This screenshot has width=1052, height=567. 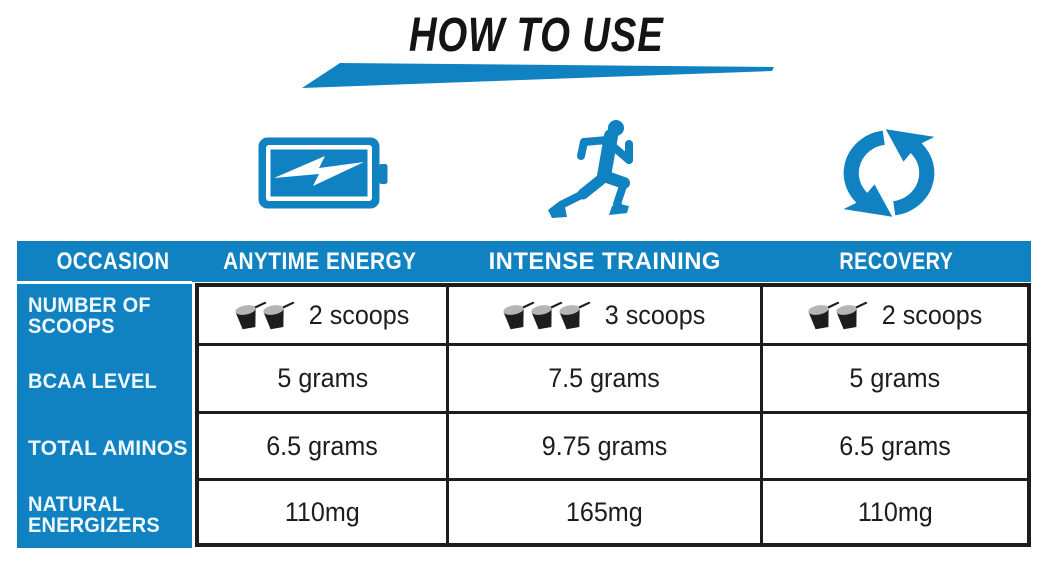 I want to click on cell-aminos-anytime: 6.5 grams, so click(x=324, y=447).